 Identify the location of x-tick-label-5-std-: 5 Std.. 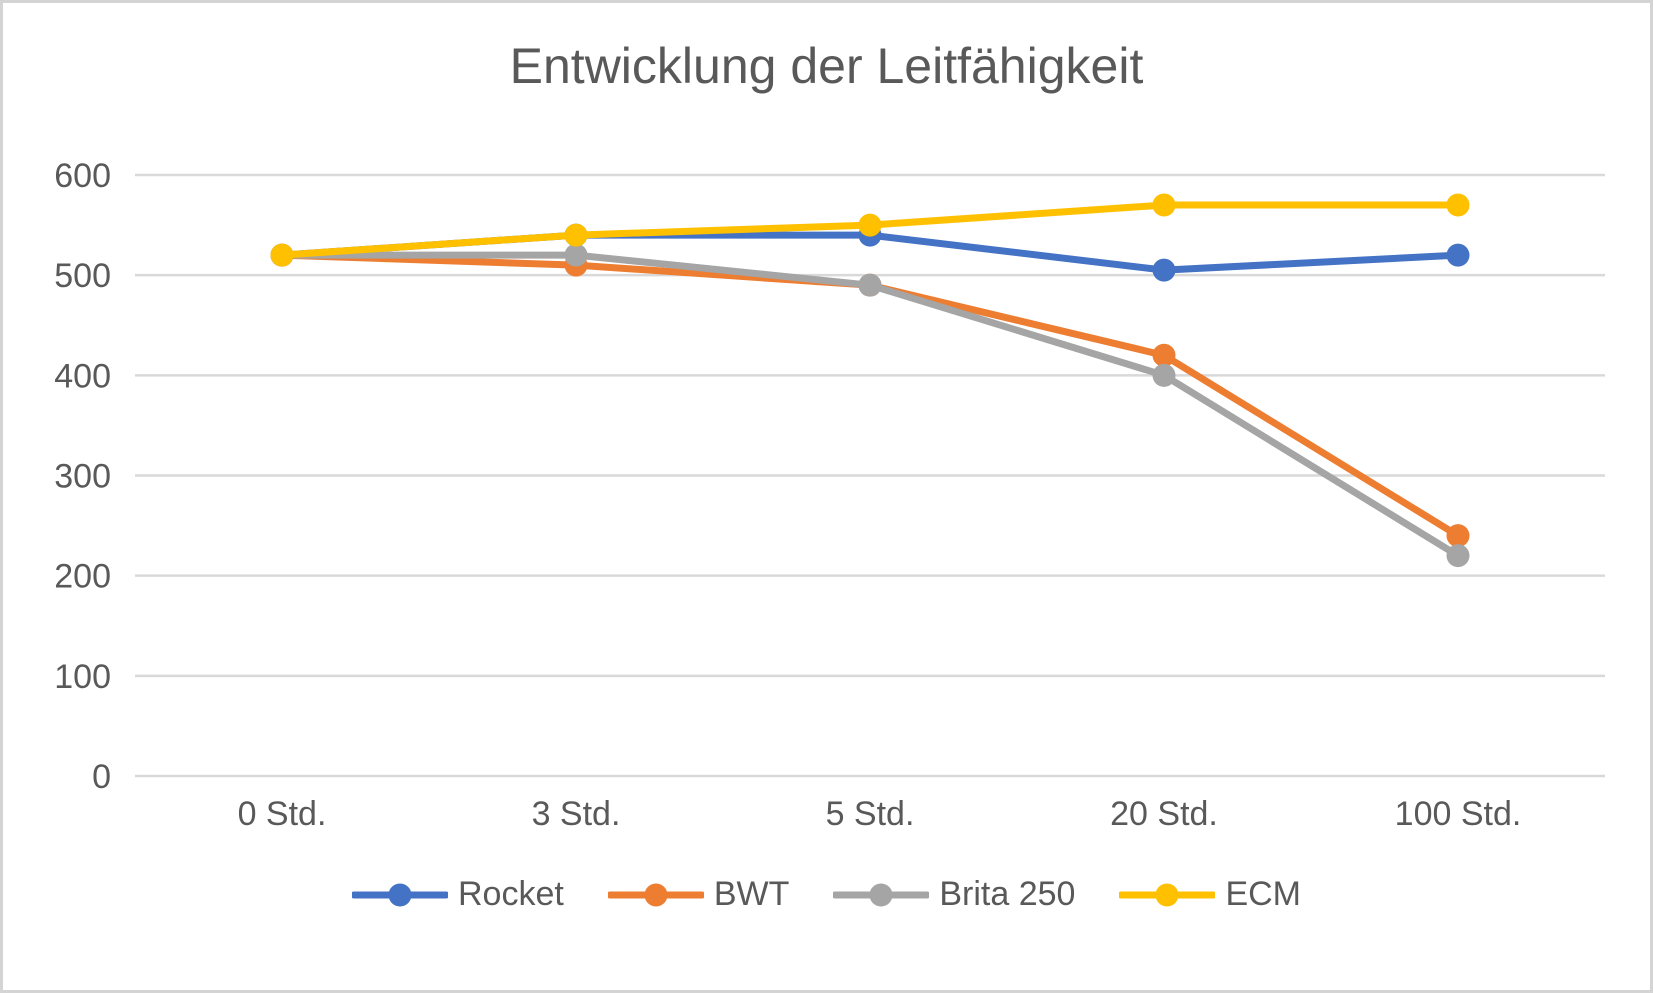
(870, 814).